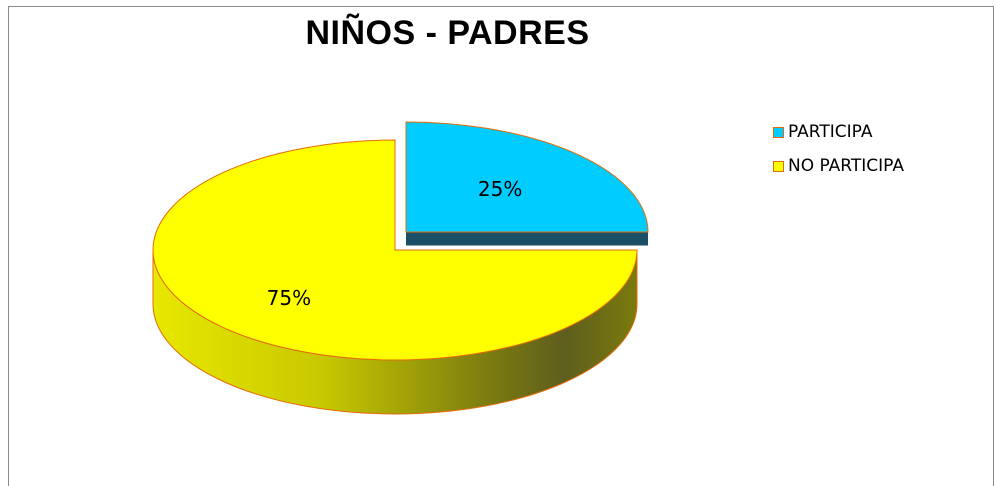 The width and height of the screenshot is (995, 486). Describe the element at coordinates (527, 177) in the screenshot. I see `pie-slice-participa` at that location.